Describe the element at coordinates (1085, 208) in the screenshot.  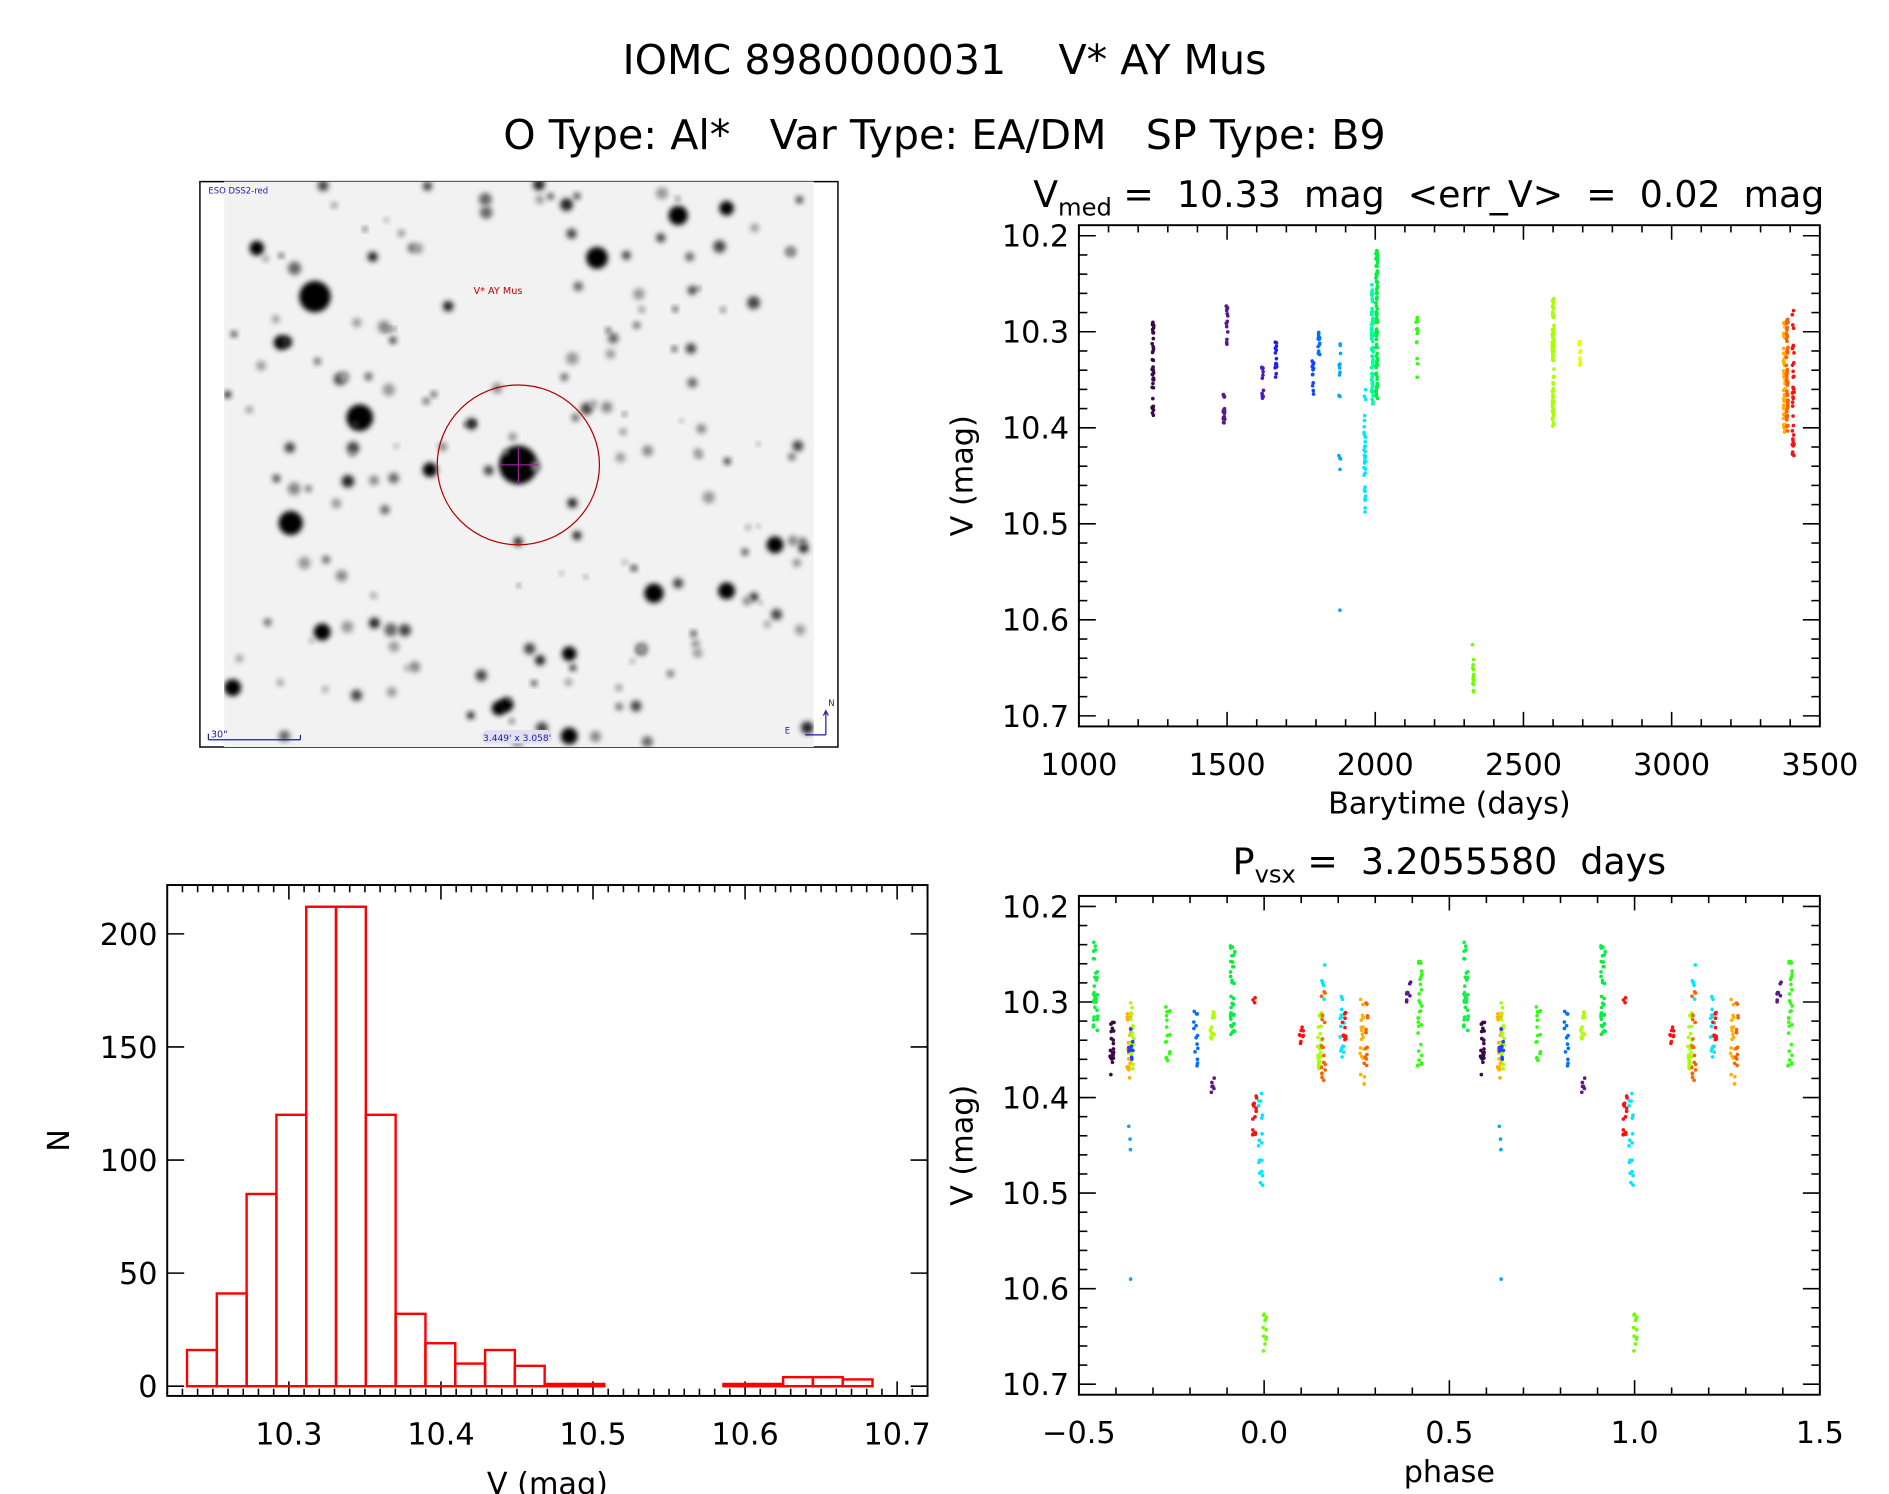
I see `lc-title-sub: med` at that location.